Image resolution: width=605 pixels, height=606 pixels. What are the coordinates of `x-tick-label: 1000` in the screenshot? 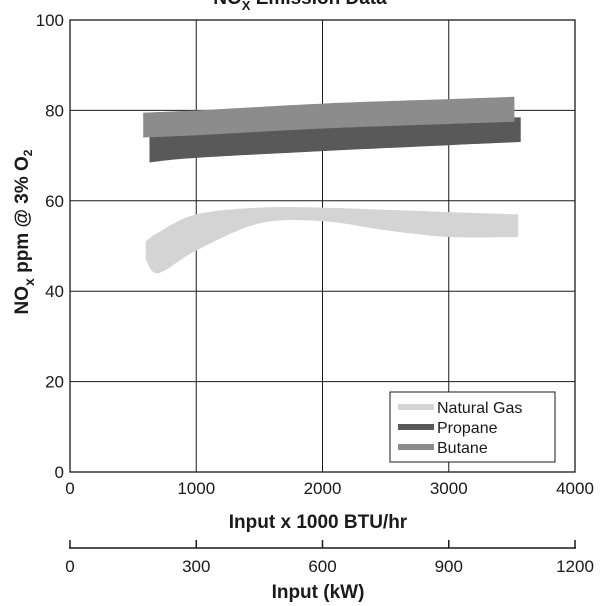 It's located at (196, 488).